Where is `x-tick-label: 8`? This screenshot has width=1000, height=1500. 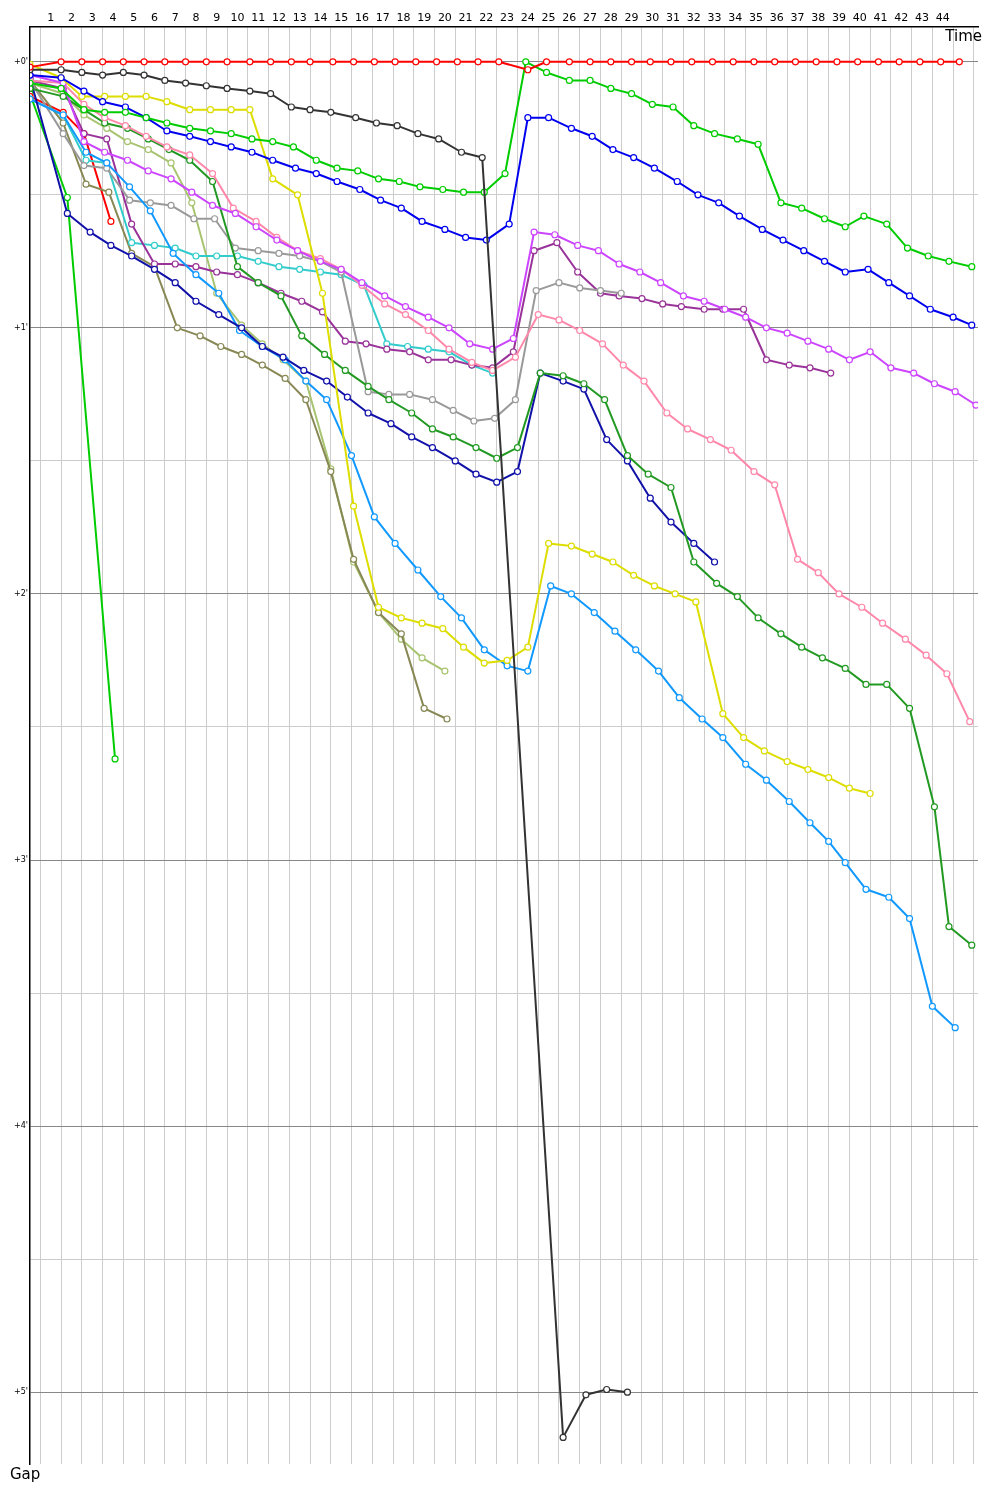 x-tick-label: 8 is located at coordinates (196, 18).